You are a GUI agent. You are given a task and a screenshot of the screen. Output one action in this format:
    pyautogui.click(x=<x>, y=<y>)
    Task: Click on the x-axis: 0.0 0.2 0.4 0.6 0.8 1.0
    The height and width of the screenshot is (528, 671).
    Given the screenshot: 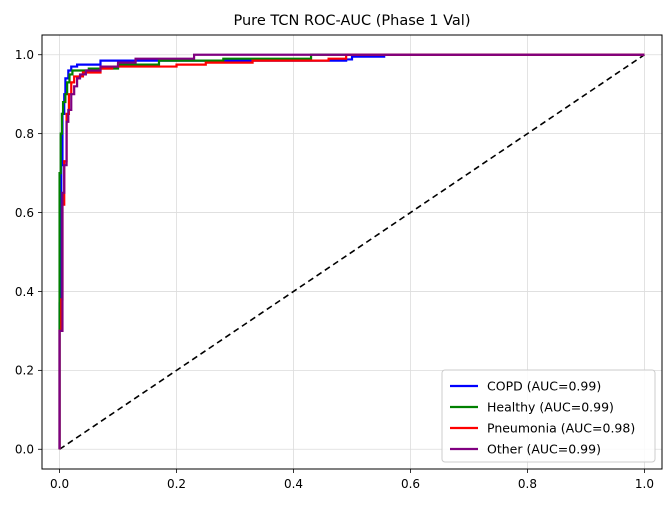 What is the action you would take?
    pyautogui.click(x=352, y=480)
    